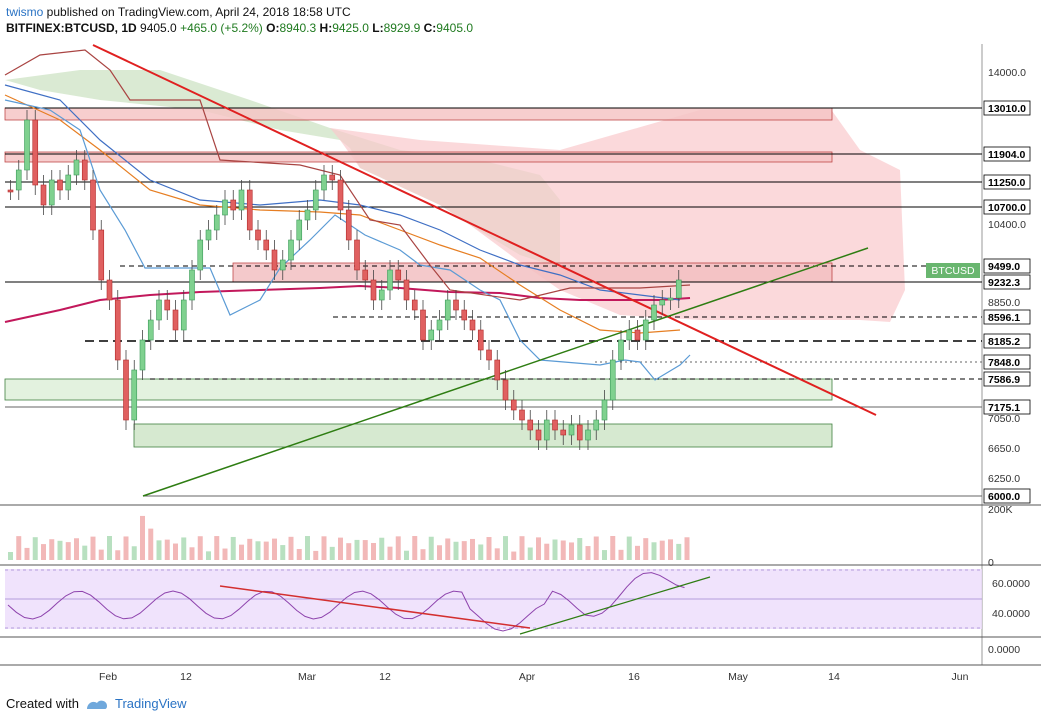 The height and width of the screenshot is (721, 1041). Describe the element at coordinates (483, 435) in the screenshot. I see `support-zone` at that location.